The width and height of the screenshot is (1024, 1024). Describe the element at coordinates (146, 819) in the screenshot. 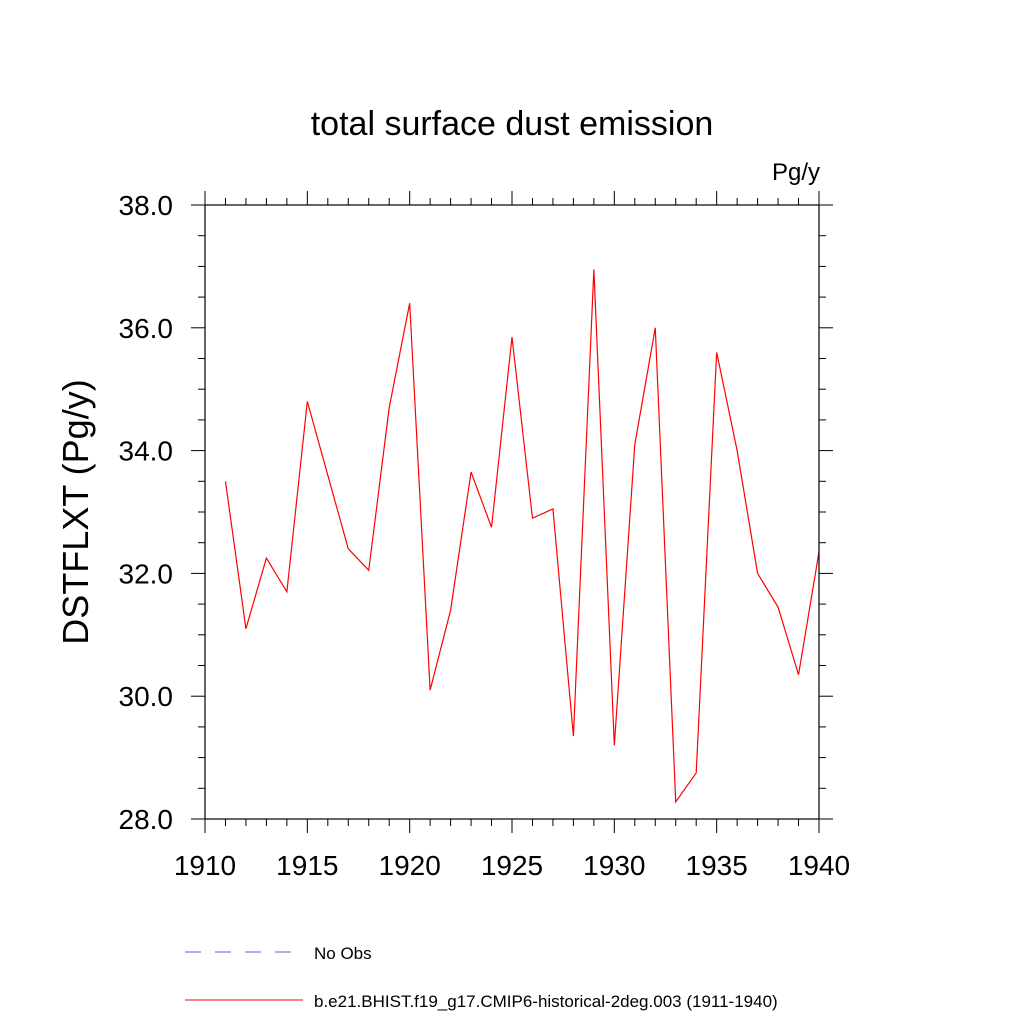

I see `y-tick-label: 28.0` at that location.